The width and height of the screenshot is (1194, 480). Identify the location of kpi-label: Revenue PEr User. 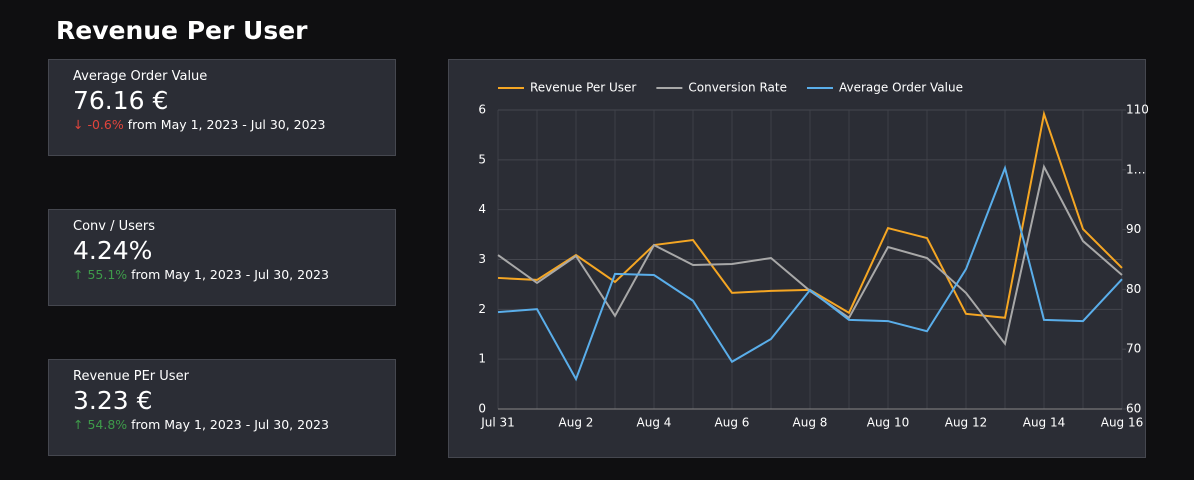
(131, 376).